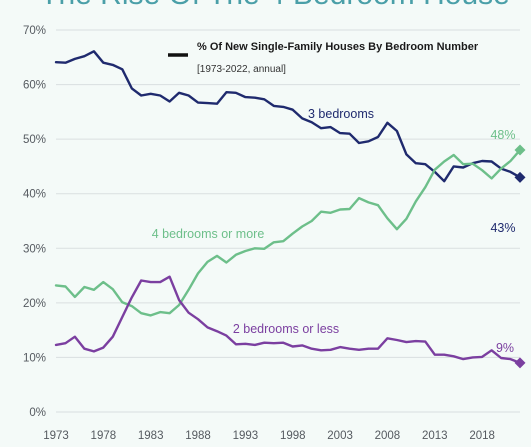 This screenshot has width=531, height=447. I want to click on x-tick-label: 2013, so click(435, 436).